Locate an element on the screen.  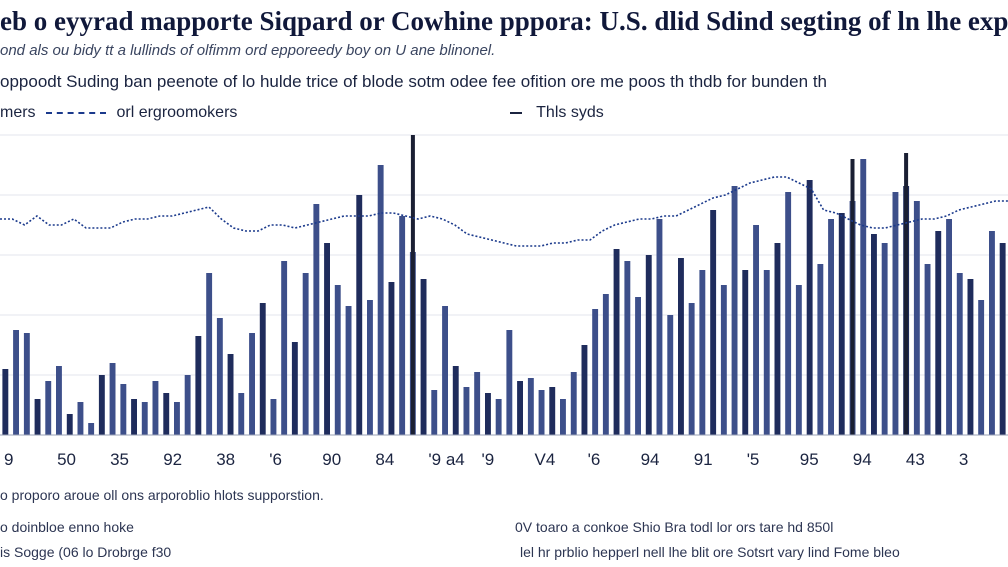
x-tick-label-18: 3 is located at coordinates (963, 459).